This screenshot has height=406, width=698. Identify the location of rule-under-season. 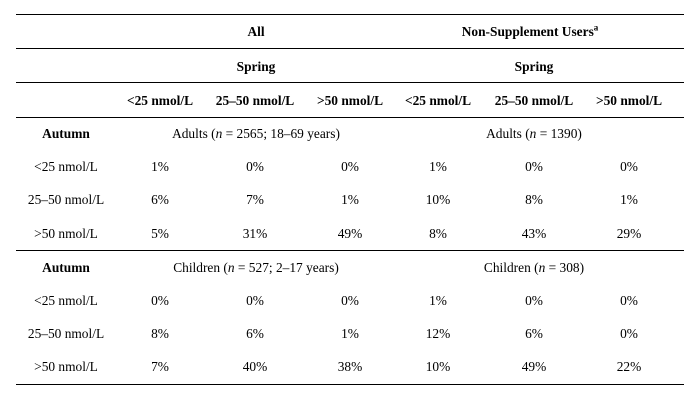
(350, 82).